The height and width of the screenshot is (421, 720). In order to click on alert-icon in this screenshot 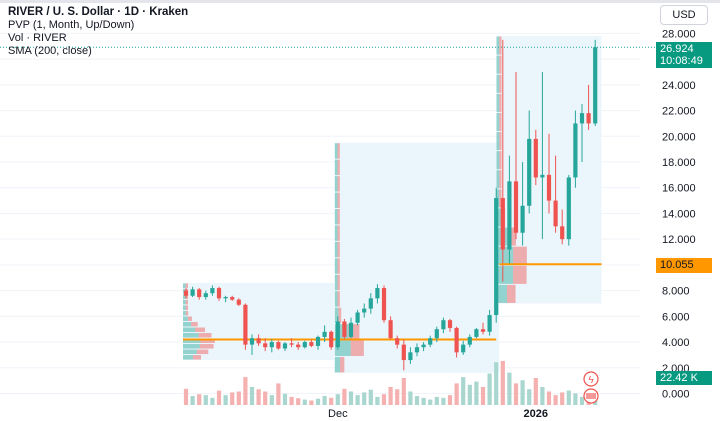, I will do `click(591, 379)`.